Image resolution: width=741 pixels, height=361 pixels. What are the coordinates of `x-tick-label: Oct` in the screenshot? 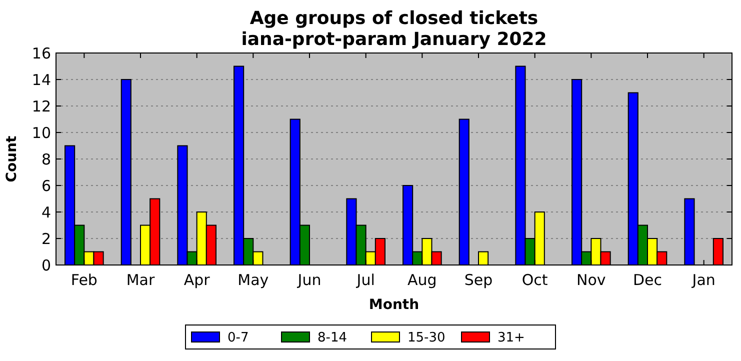 It's located at (535, 280).